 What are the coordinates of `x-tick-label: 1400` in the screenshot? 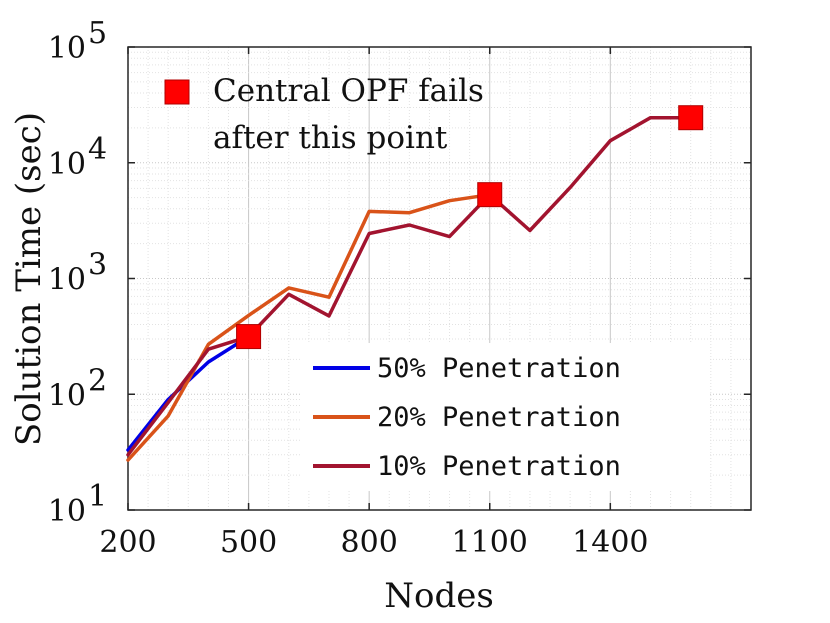 It's located at (610, 542).